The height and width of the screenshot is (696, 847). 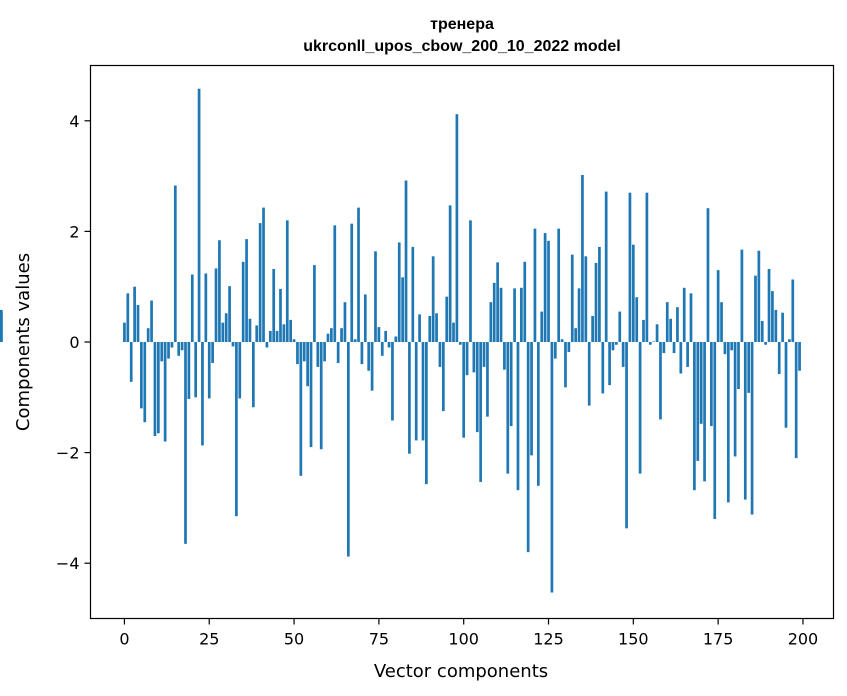 What do you see at coordinates (209, 639) in the screenshot?
I see `x-tick-label: 25` at bounding box center [209, 639].